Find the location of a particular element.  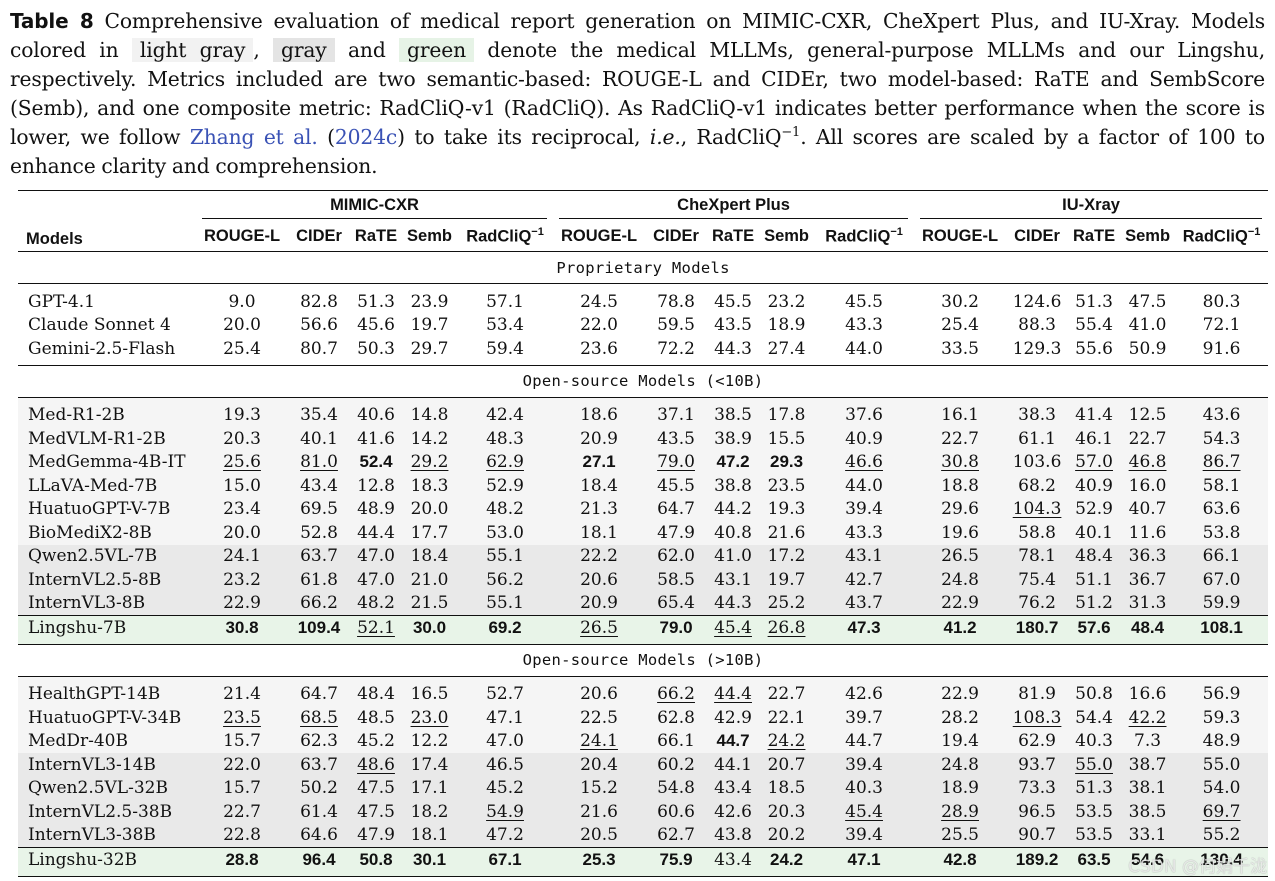

score-cell: 19.4 is located at coordinates (960, 741).